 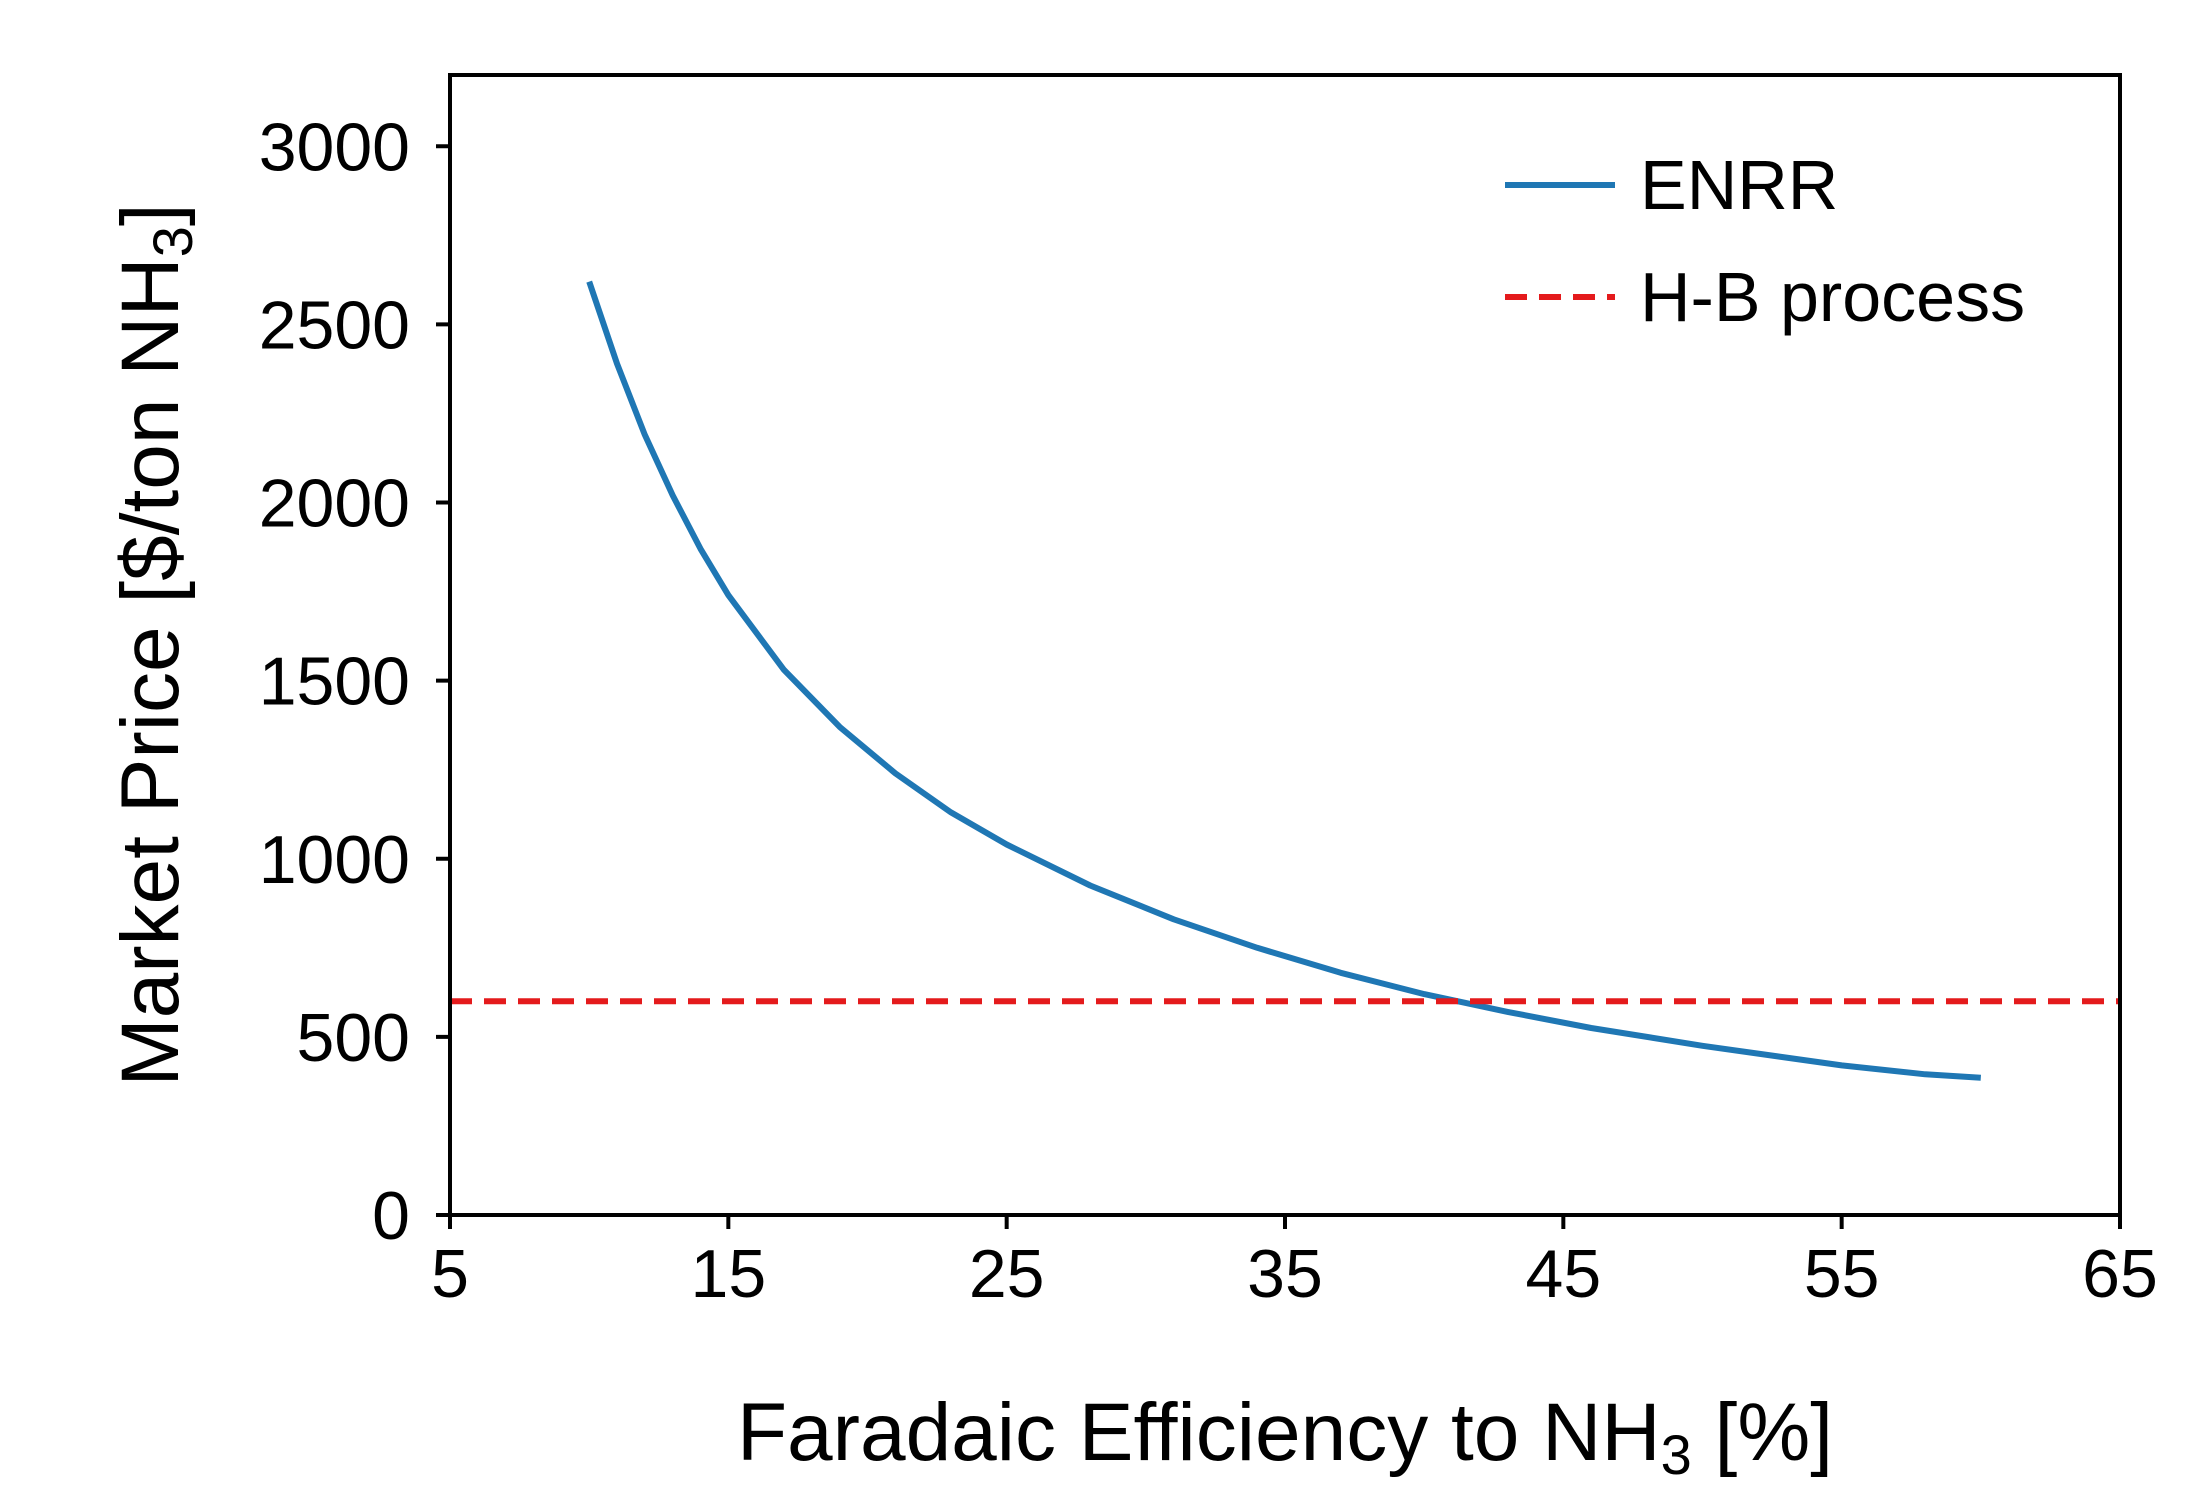 I want to click on y-tick-label: 1500, so click(x=334, y=682).